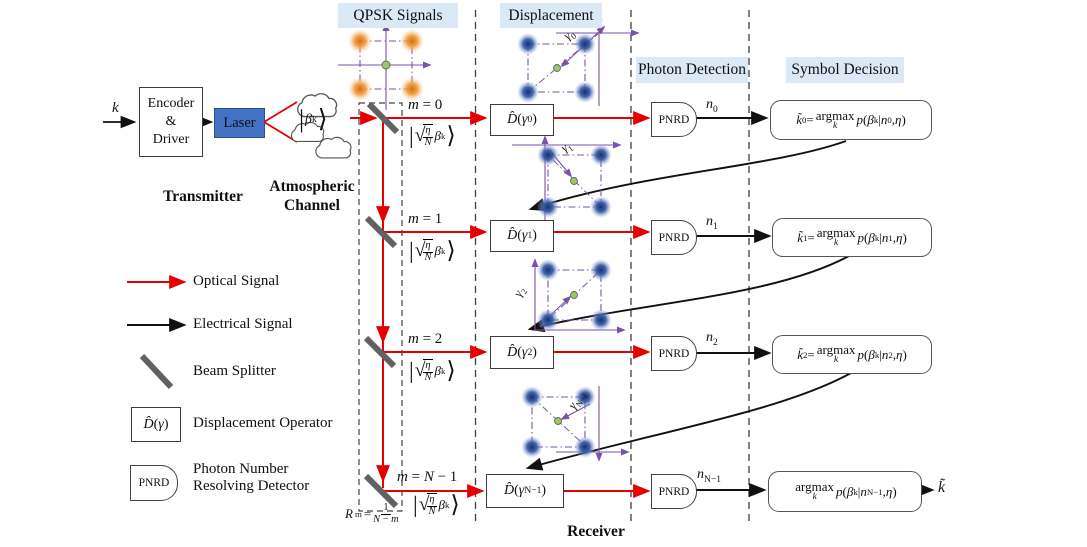 The height and width of the screenshot is (547, 1087). Describe the element at coordinates (425, 105) in the screenshot. I see `m-label-0: m = 0` at that location.